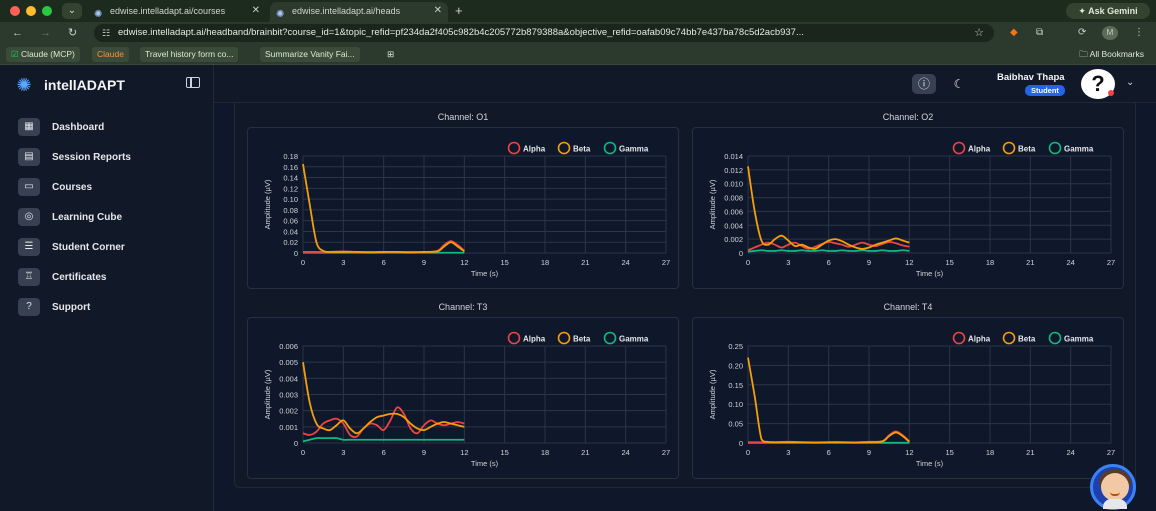  What do you see at coordinates (1111, 54) in the screenshot?
I see `all-bookmarks-button: 🗀 All Bookmarks` at bounding box center [1111, 54].